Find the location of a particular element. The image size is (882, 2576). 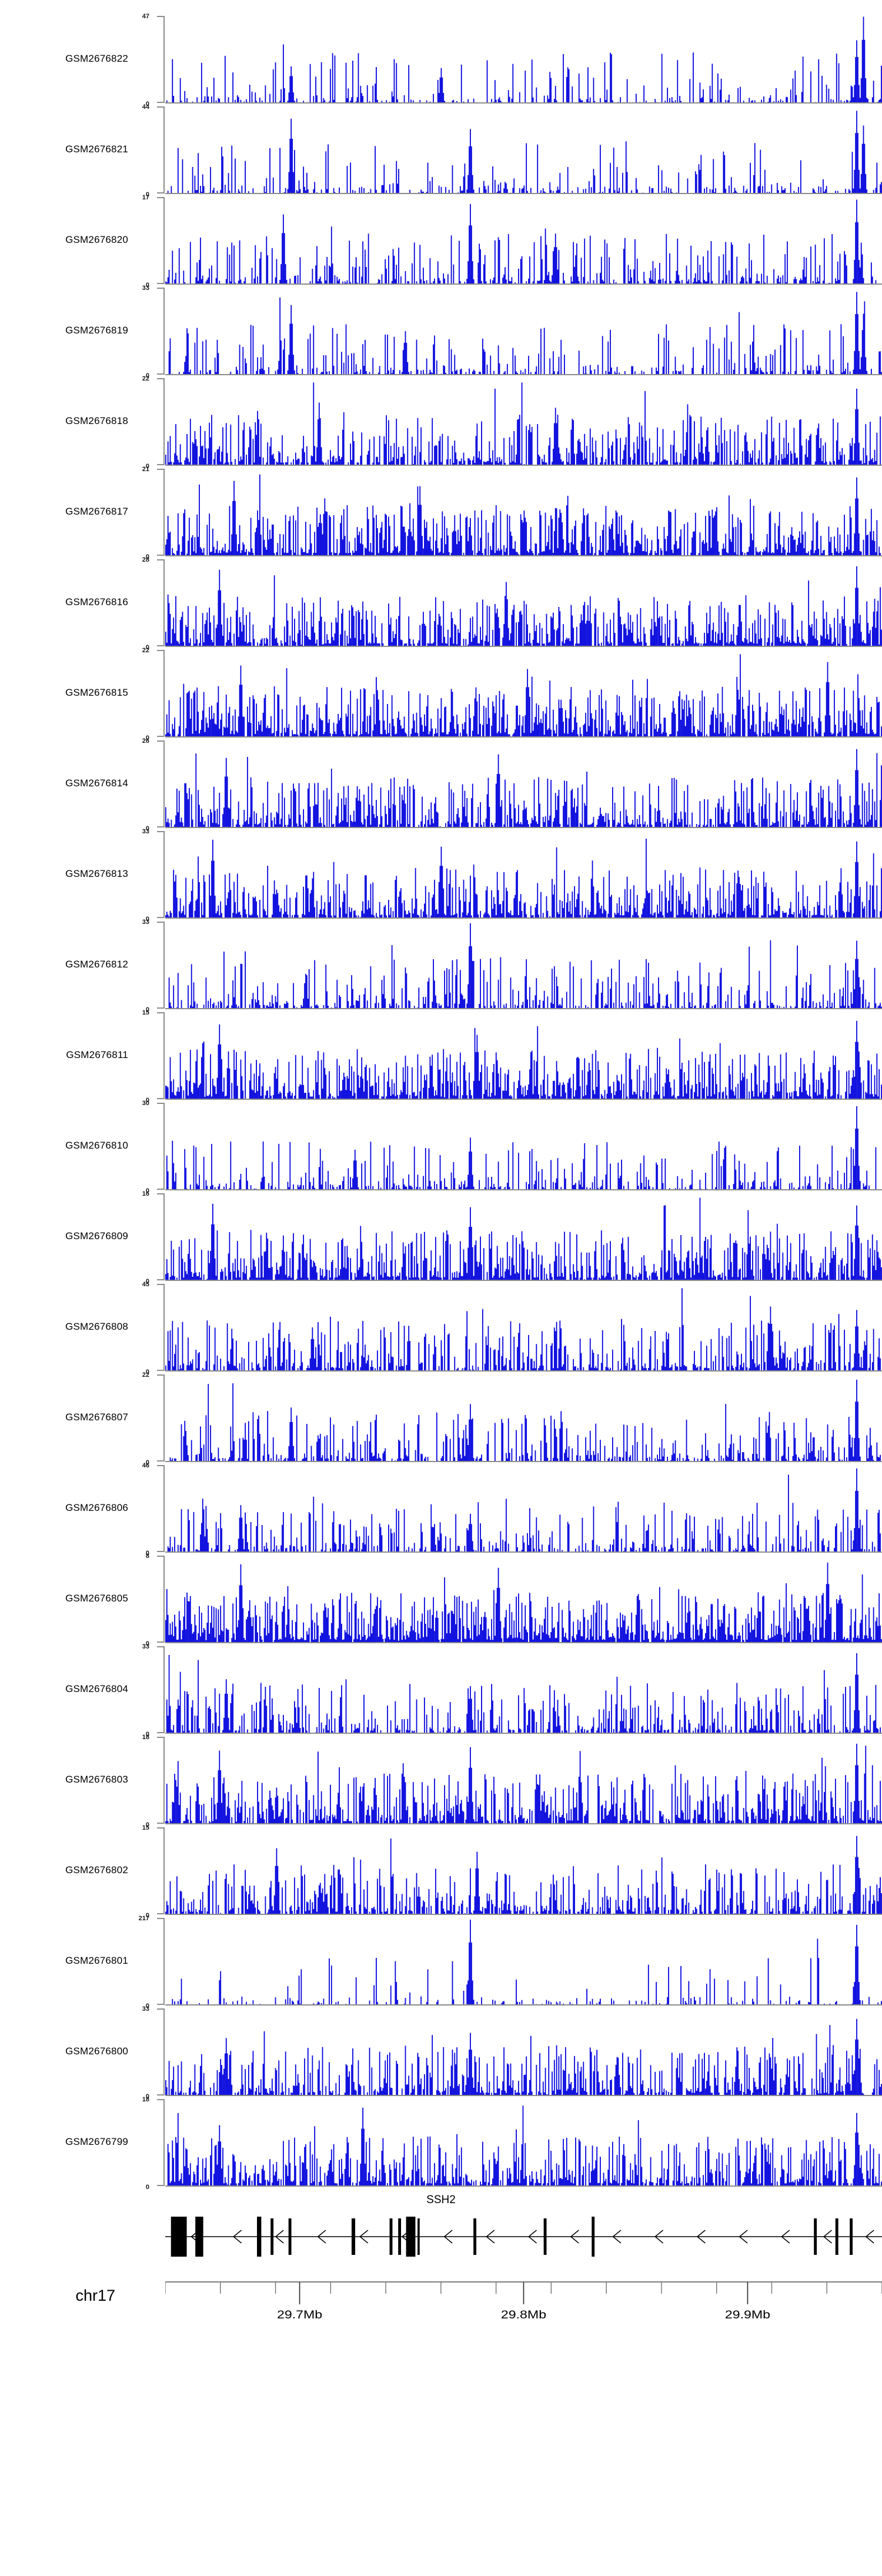

coverage-track: GSM2676799 18 0 is located at coordinates (441, 2144).